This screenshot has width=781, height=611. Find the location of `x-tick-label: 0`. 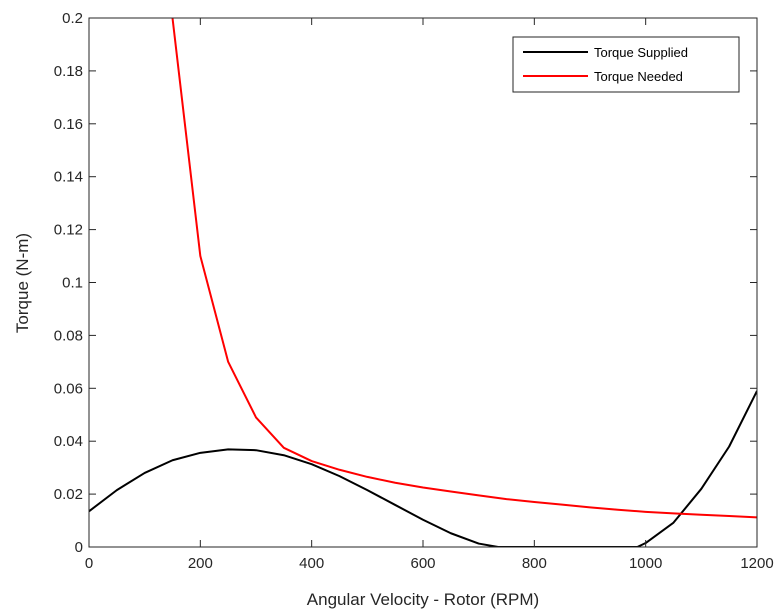

x-tick-label: 0 is located at coordinates (89, 563).